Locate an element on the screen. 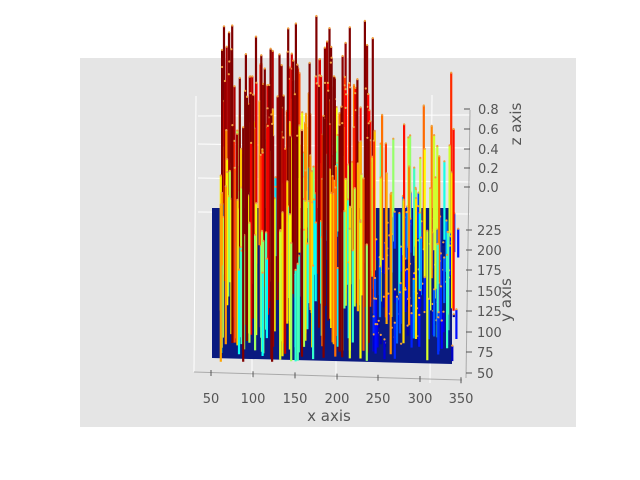 This screenshot has height=480, width=640. x-tick-label: 350 is located at coordinates (461, 399).